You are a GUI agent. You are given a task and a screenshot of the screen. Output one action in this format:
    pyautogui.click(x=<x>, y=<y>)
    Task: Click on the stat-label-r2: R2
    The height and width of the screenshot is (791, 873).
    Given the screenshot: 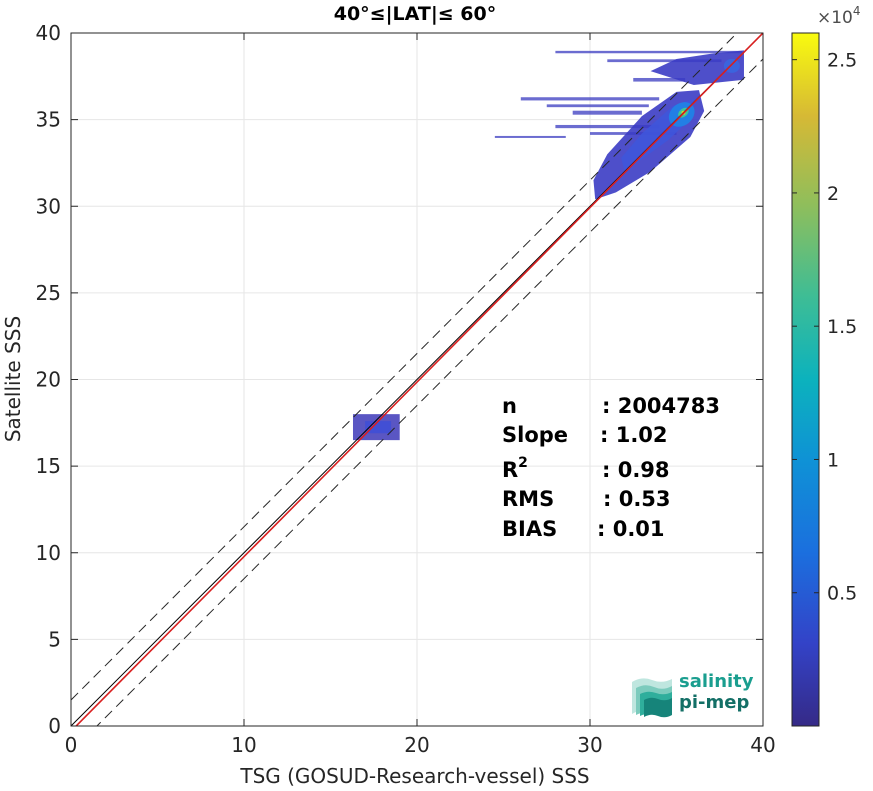 What is the action you would take?
    pyautogui.click(x=515, y=468)
    